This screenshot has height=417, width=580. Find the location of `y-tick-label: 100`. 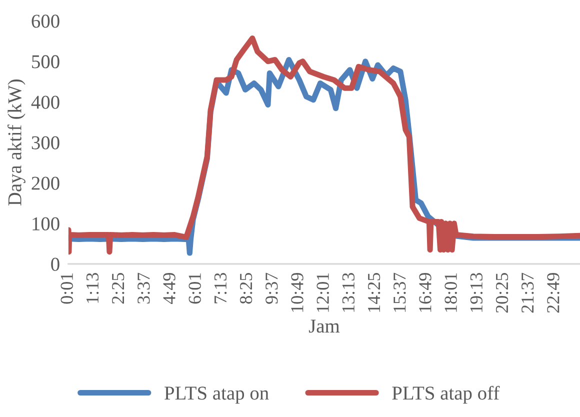

y-tick-label: 100 is located at coordinates (46, 223).